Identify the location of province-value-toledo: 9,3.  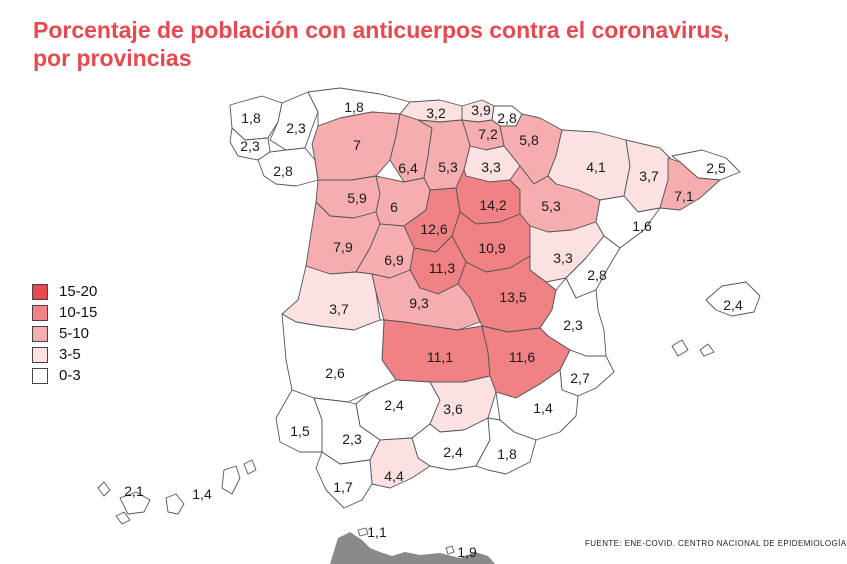
(419, 303).